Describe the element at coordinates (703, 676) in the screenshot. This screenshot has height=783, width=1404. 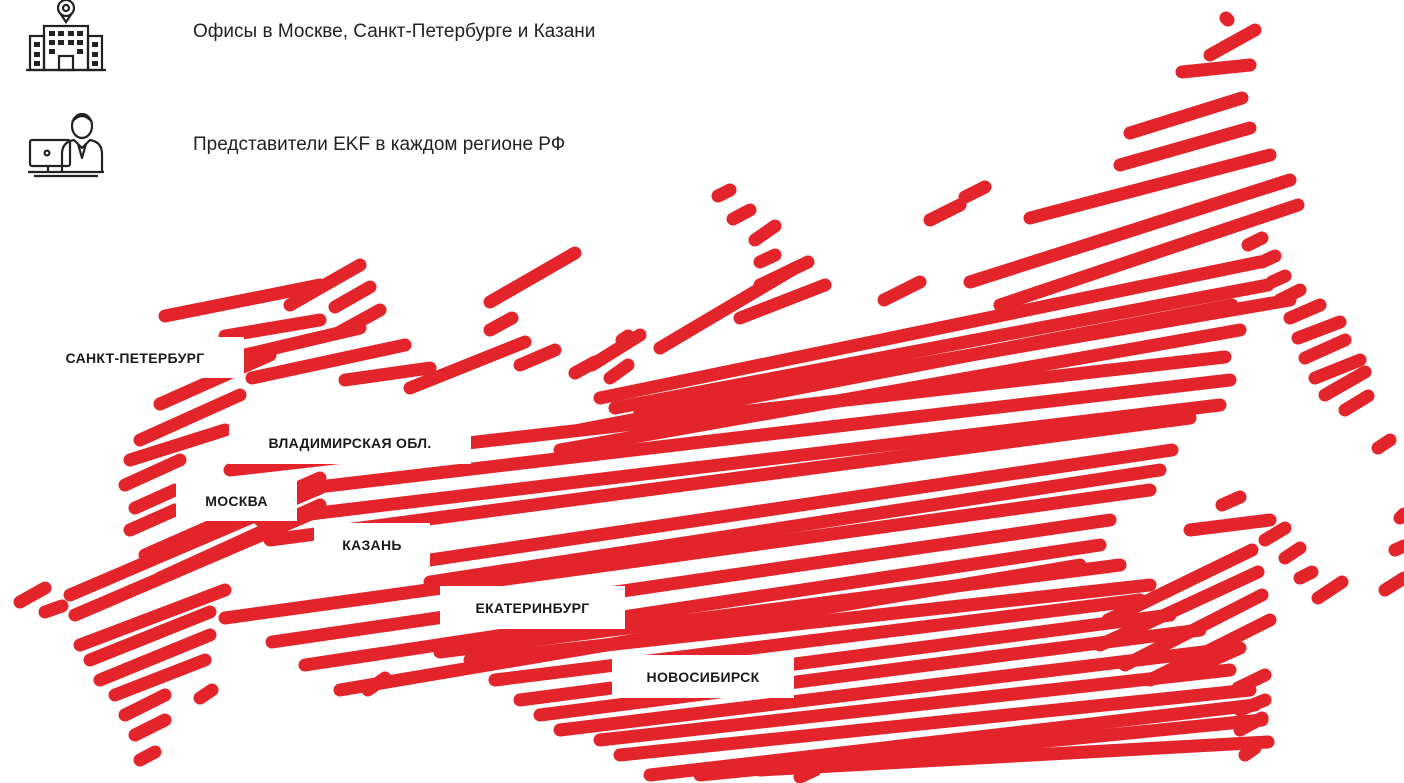
I see `city-label-novosibirsk: НОВОСИБИРСК` at that location.